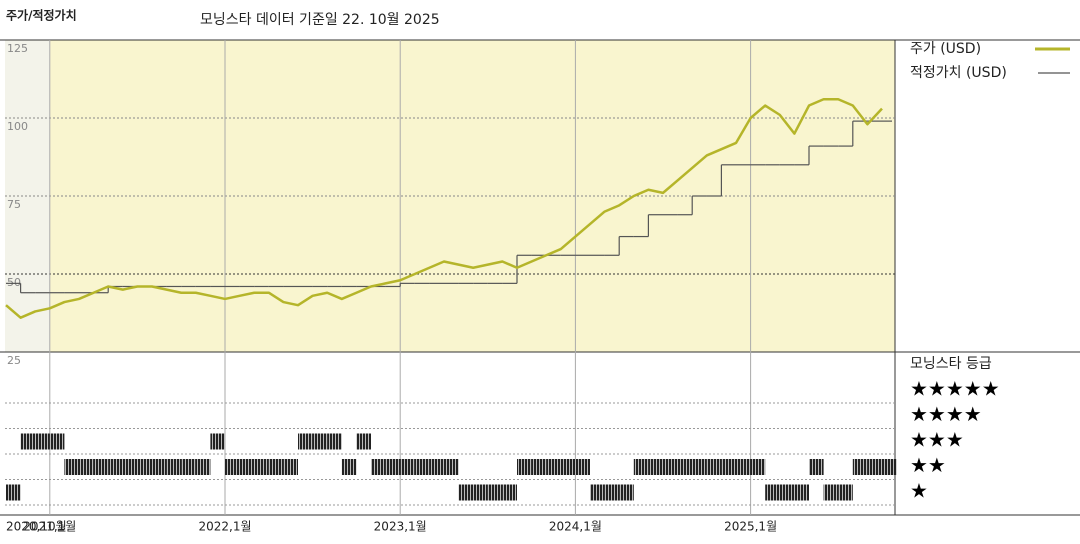 This screenshot has height=544, width=1080. I want to click on x-tick-label: 2024,1월, so click(575, 527).